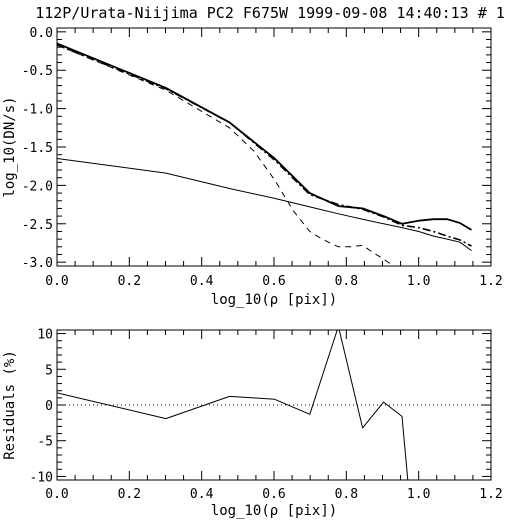 The image size is (518, 522). Describe the element at coordinates (490, 281) in the screenshot. I see `profile-x-tick-label: 1.2` at that location.